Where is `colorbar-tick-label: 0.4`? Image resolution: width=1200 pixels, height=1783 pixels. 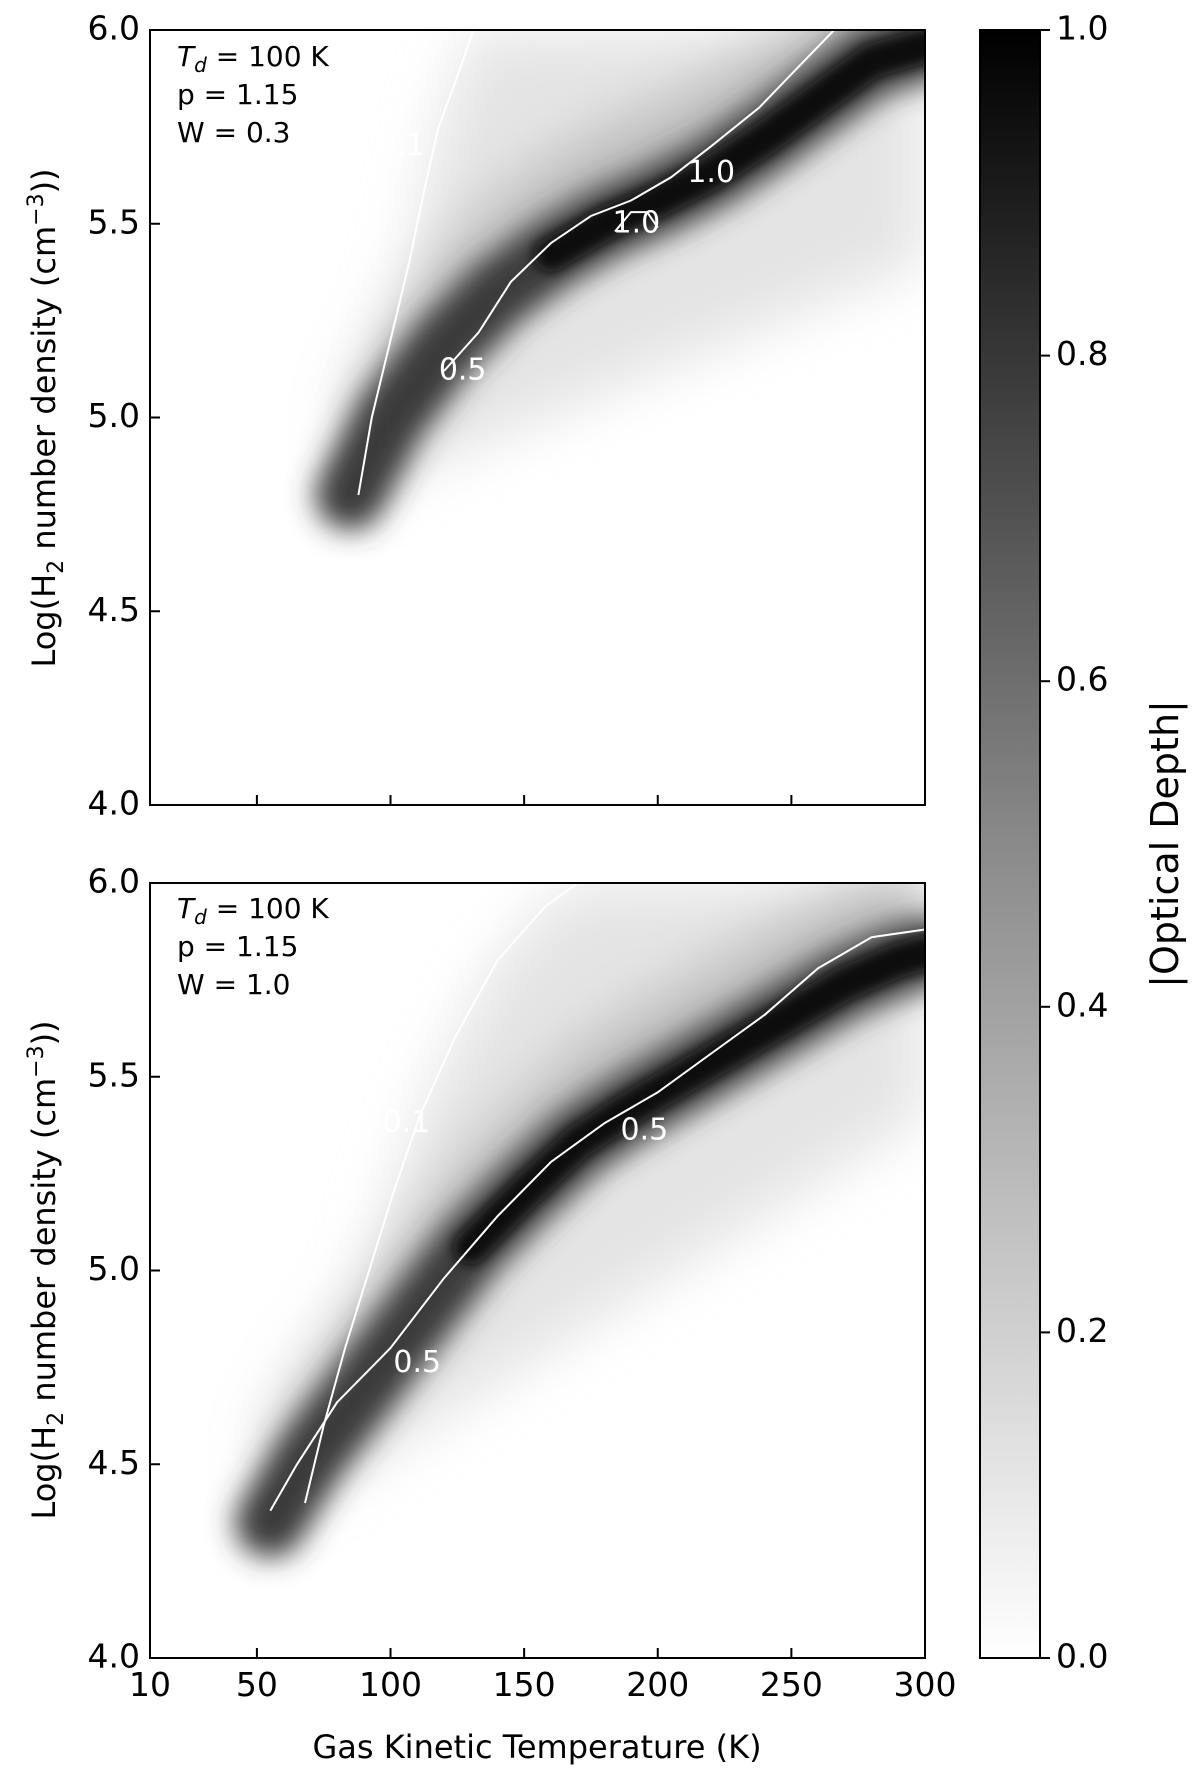
colorbar-tick-label: 0.4 is located at coordinates (1082, 1004).